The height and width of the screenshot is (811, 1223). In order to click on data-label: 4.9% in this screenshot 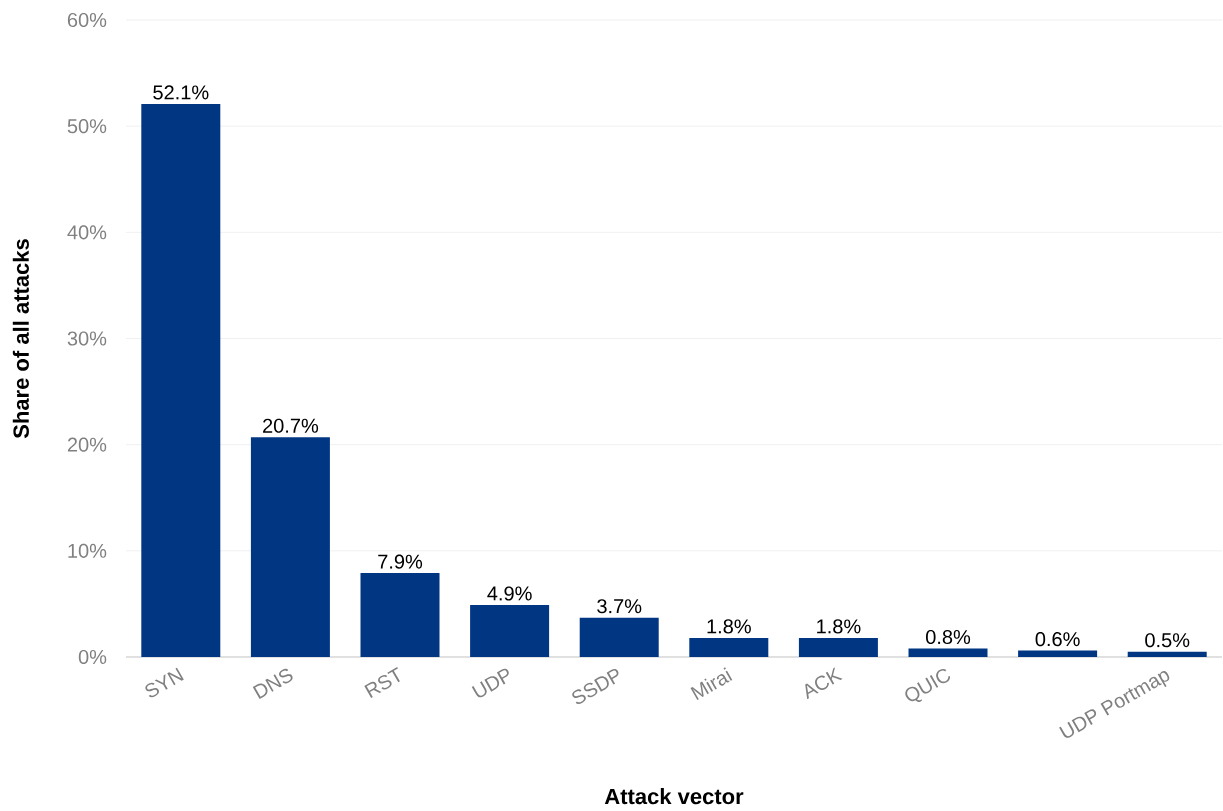, I will do `click(509, 593)`.